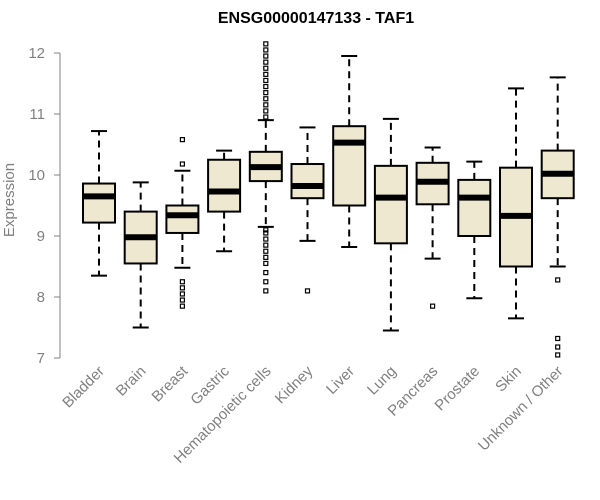 The height and width of the screenshot is (500, 600). What do you see at coordinates (41, 297) in the screenshot?
I see `y-tick-label: 8` at bounding box center [41, 297].